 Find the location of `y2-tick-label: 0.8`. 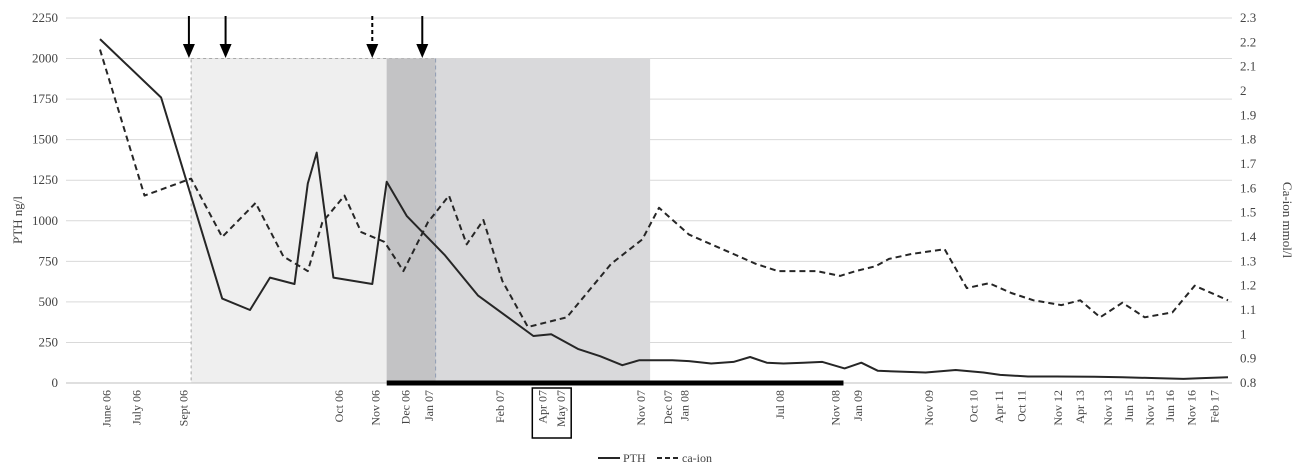

y2-tick-label: 0.8 is located at coordinates (1248, 382).